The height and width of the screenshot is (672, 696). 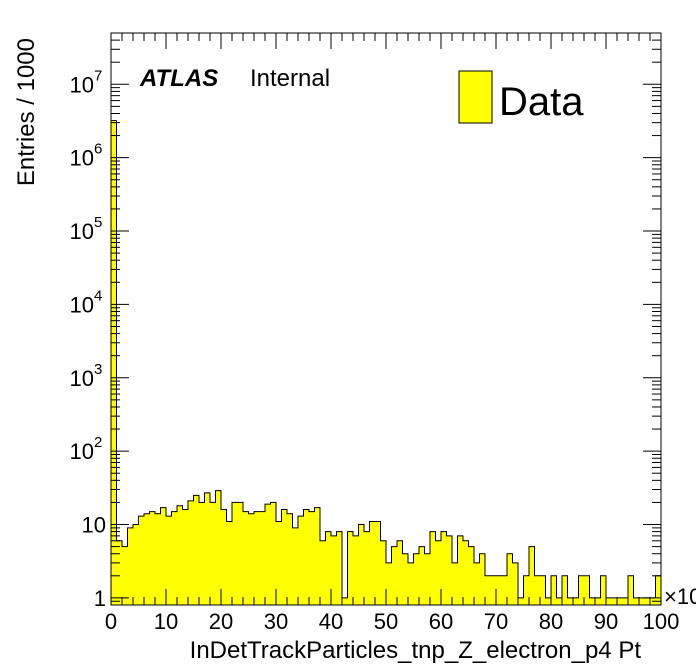 I want to click on x-tick-label: 50, so click(x=386, y=621).